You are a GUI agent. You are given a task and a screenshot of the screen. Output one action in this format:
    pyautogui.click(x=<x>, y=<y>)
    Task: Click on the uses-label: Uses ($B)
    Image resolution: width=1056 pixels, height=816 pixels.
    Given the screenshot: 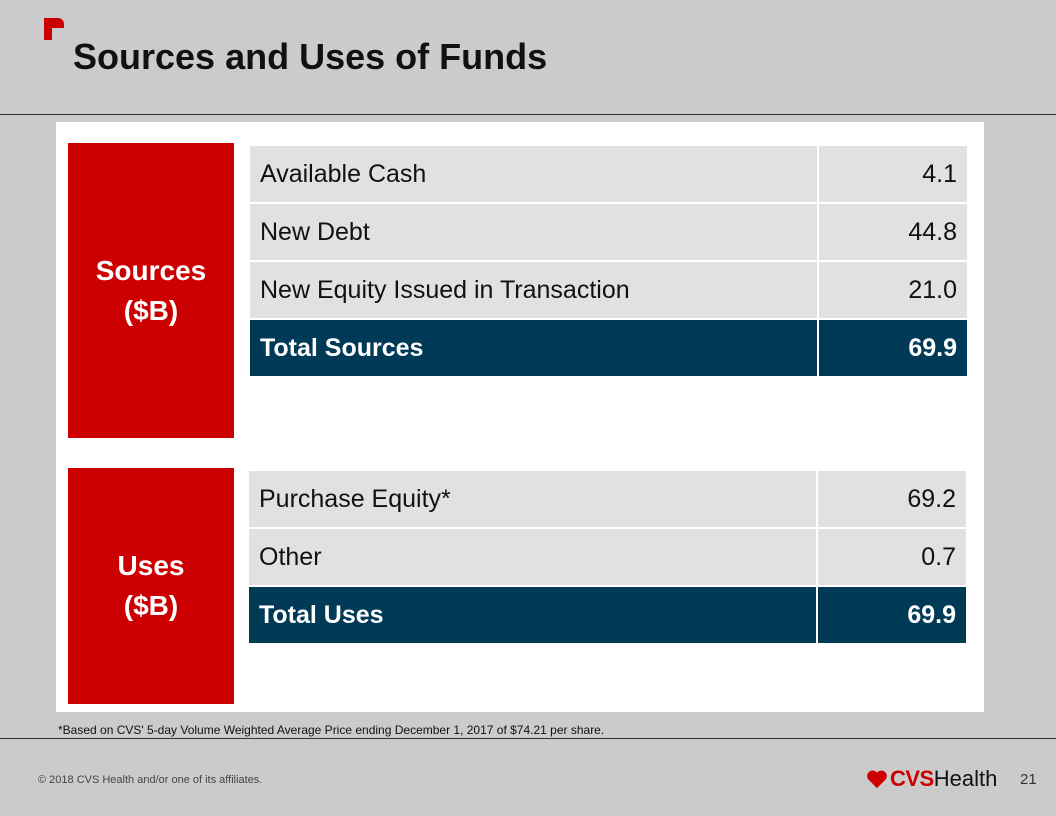 What is the action you would take?
    pyautogui.click(x=151, y=586)
    